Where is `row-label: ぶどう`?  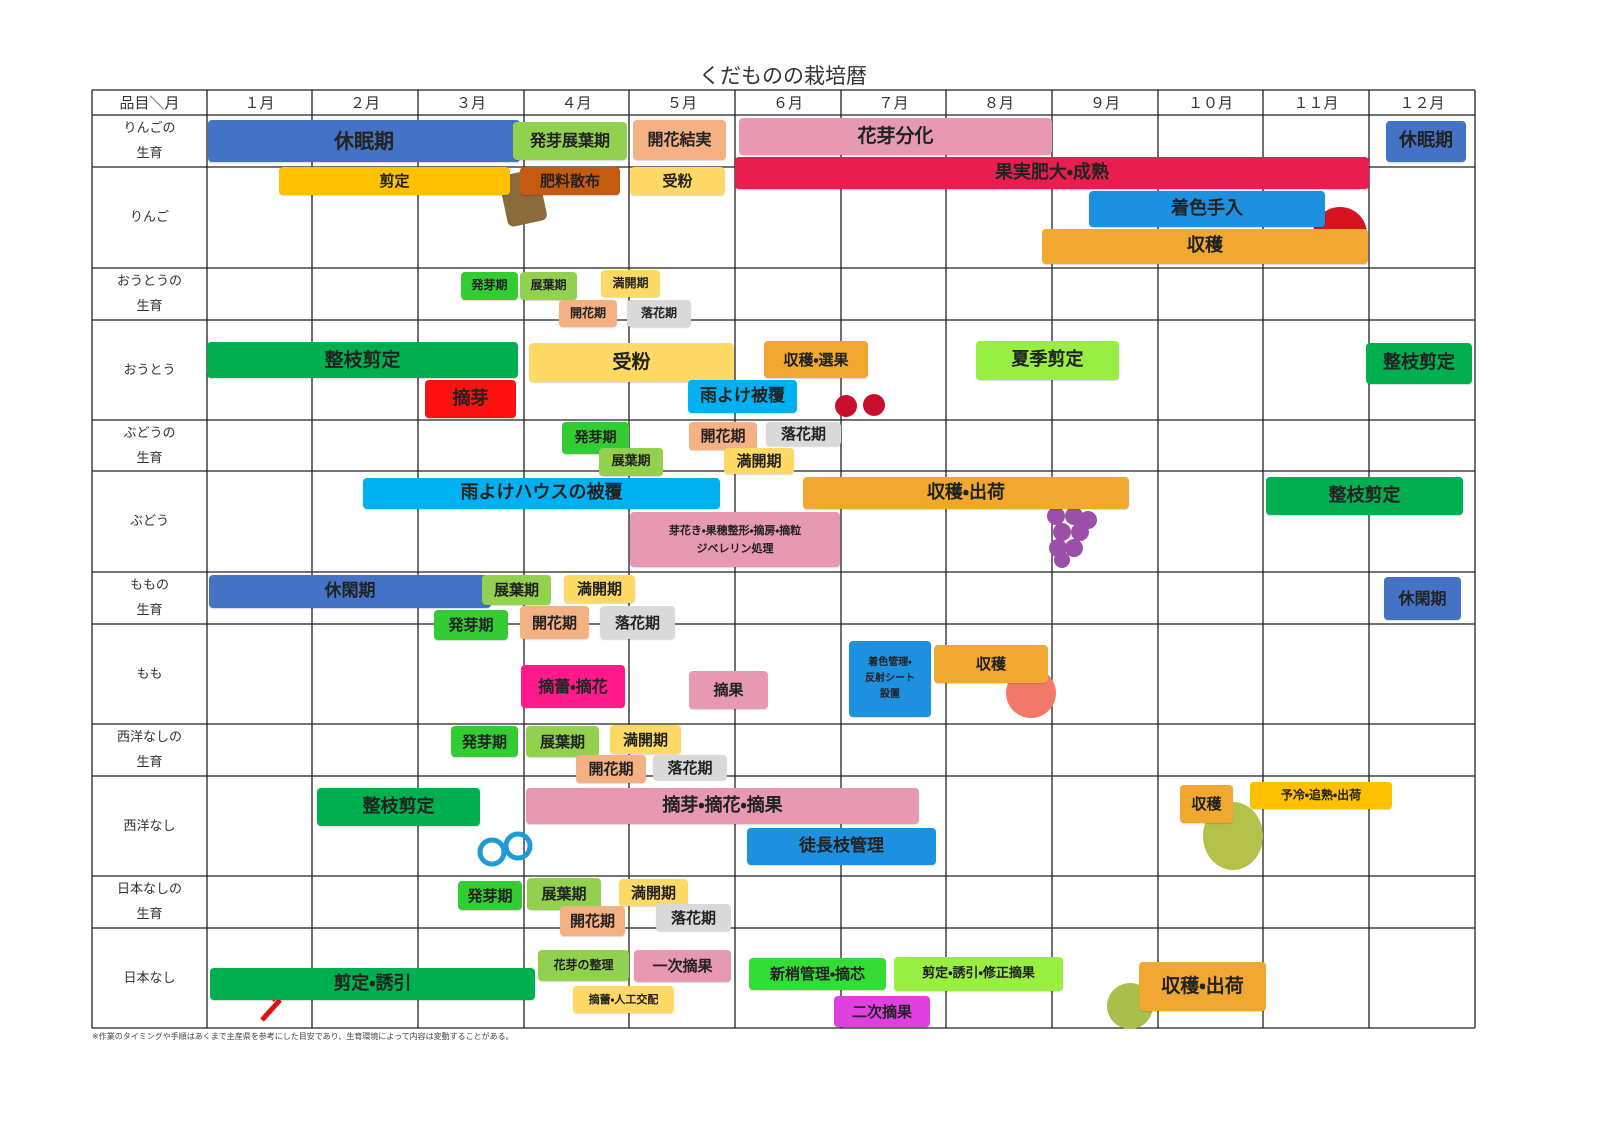 row-label: ぶどう is located at coordinates (149, 521).